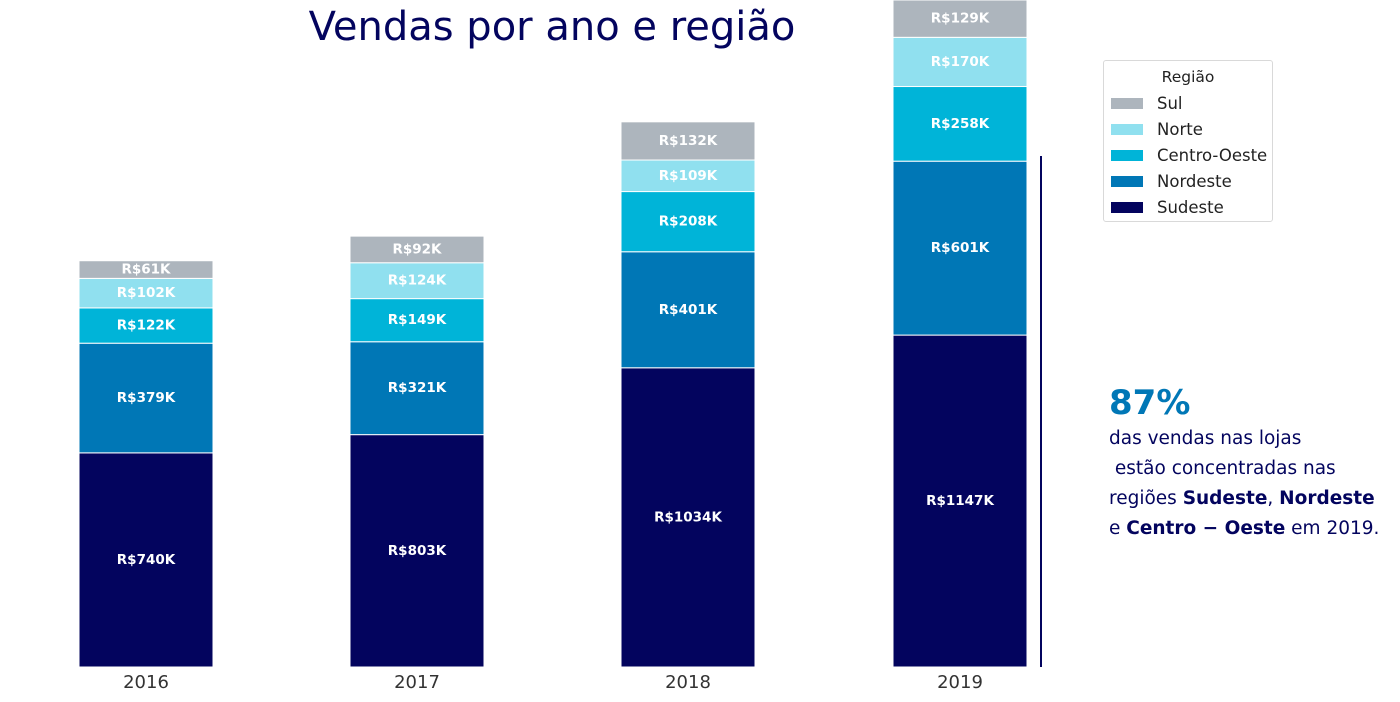  I want to click on data-label-nordeste-2019: R$601K, so click(960, 248).